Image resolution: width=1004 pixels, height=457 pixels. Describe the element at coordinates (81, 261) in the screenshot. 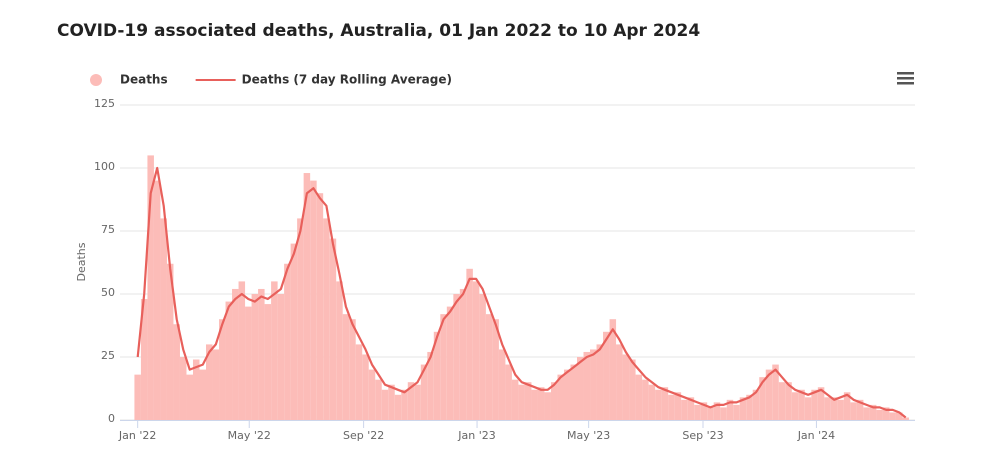

I see `y-axis-label: Deaths` at that location.